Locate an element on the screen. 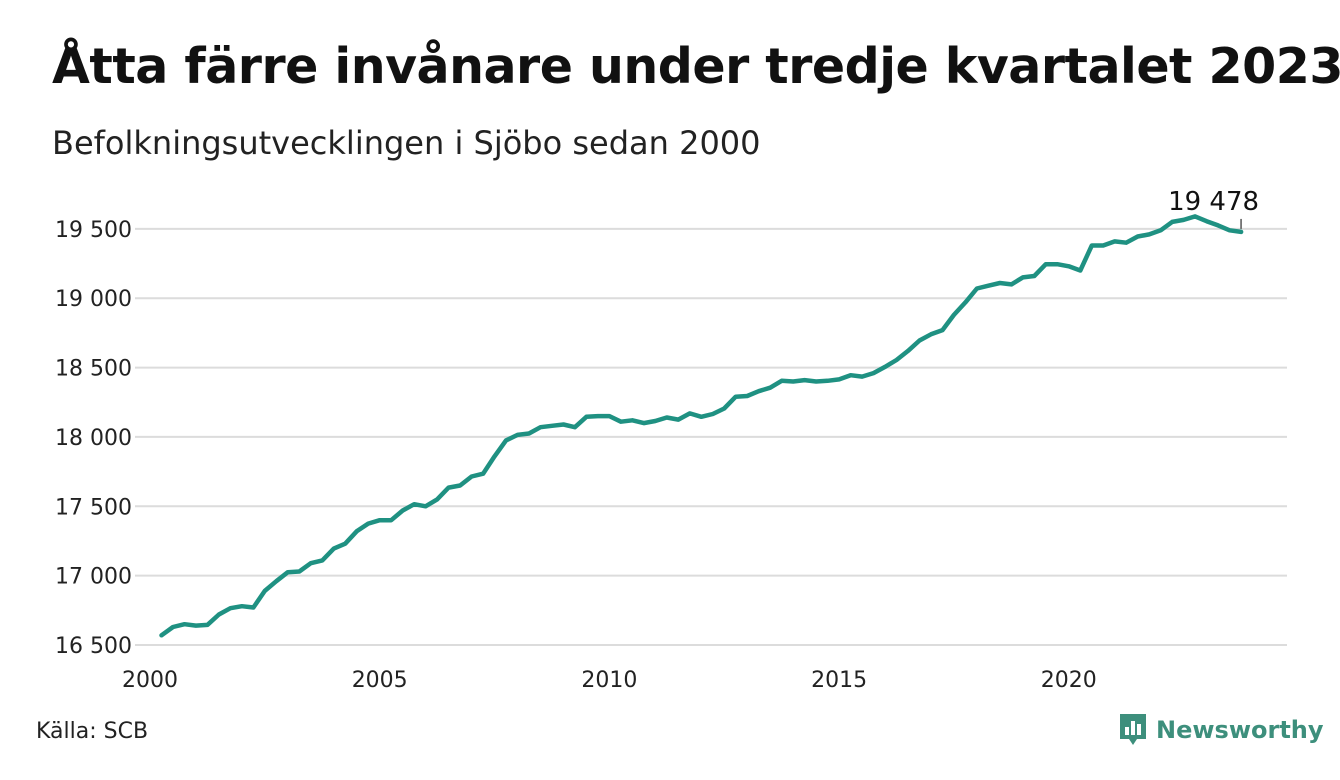  brand-logo: Newsworthy is located at coordinates (1221, 730).